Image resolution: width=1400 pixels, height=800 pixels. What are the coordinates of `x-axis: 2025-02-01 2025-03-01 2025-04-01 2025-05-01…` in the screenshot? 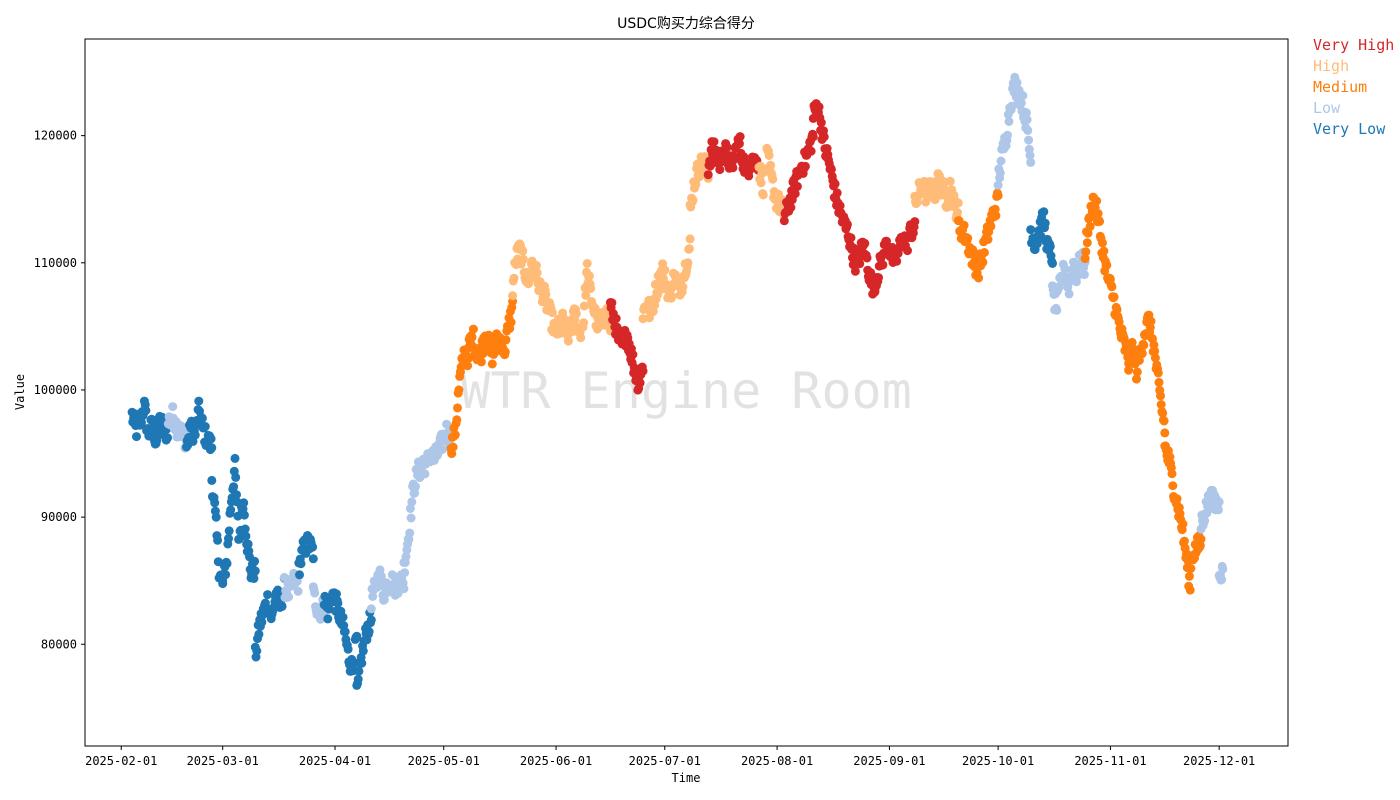 It's located at (670, 757).